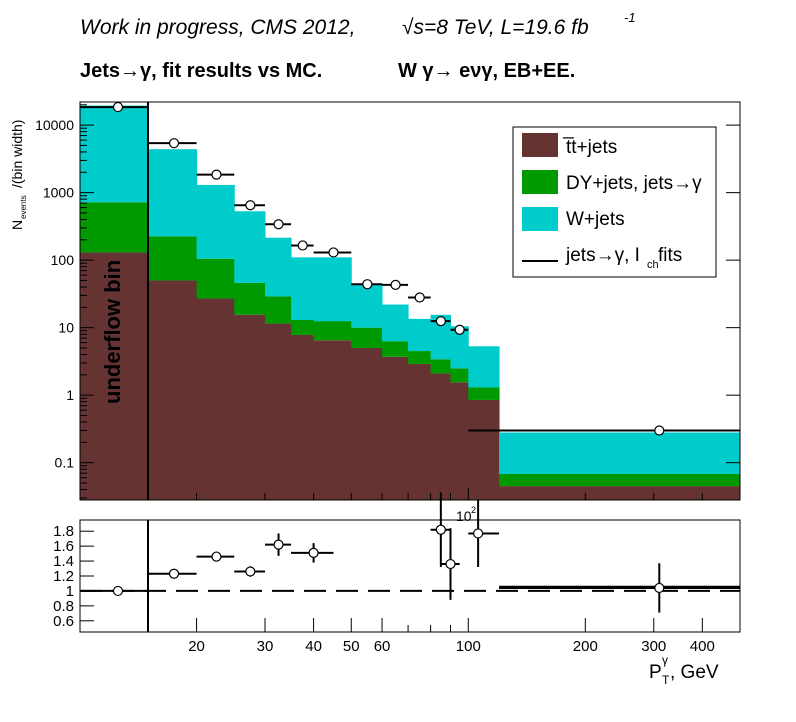 The height and width of the screenshot is (722, 796). What do you see at coordinates (702, 646) in the screenshot?
I see `x-tick-label: 400` at bounding box center [702, 646].